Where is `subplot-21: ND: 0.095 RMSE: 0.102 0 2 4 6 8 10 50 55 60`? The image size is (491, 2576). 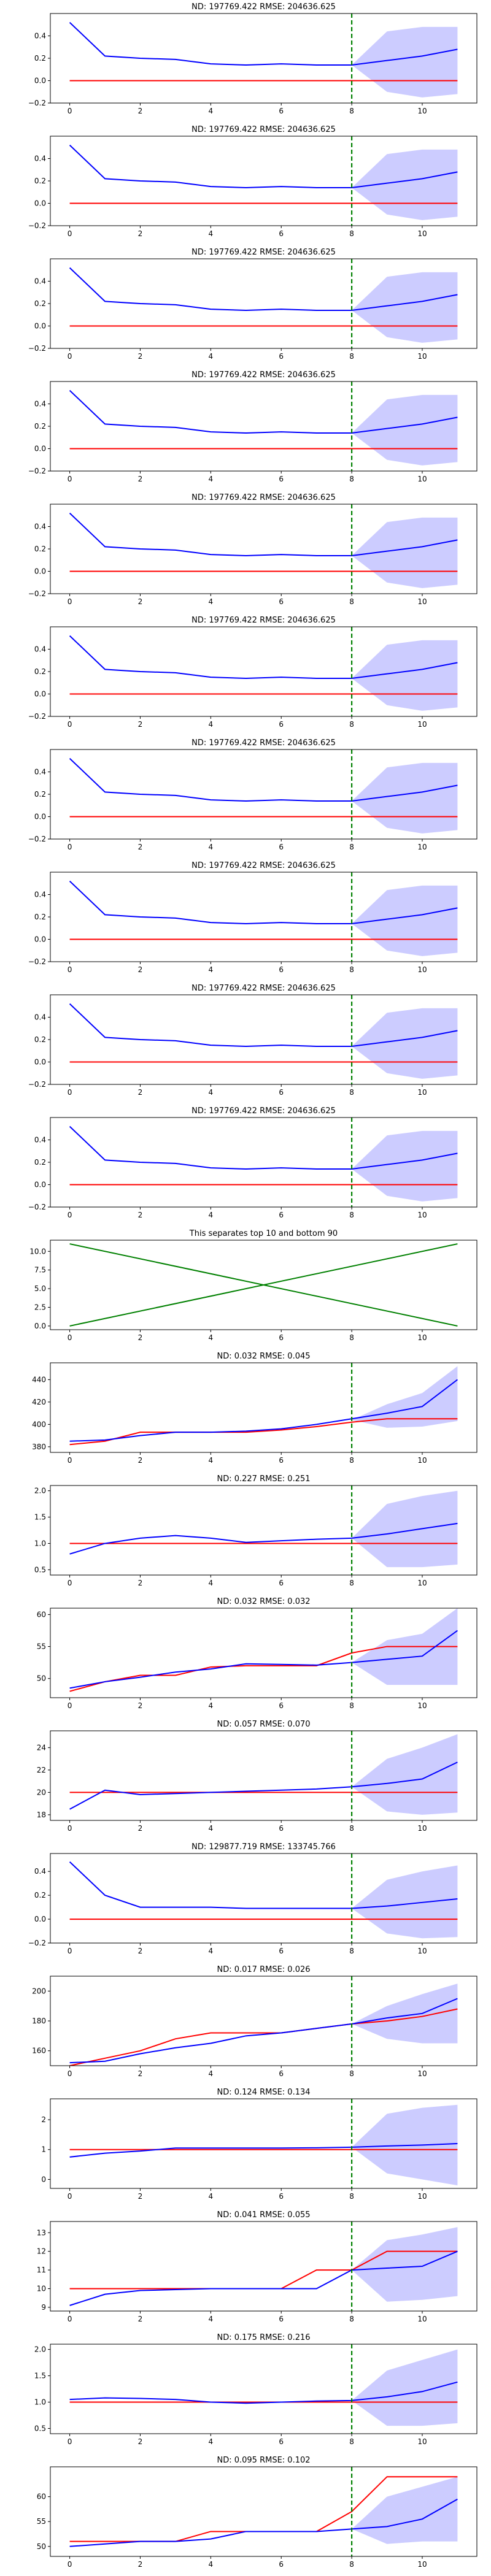 subplot-21: ND: 0.095 RMSE: 0.102 0 2 4 6 8 10 50 55 60 is located at coordinates (257, 2512).